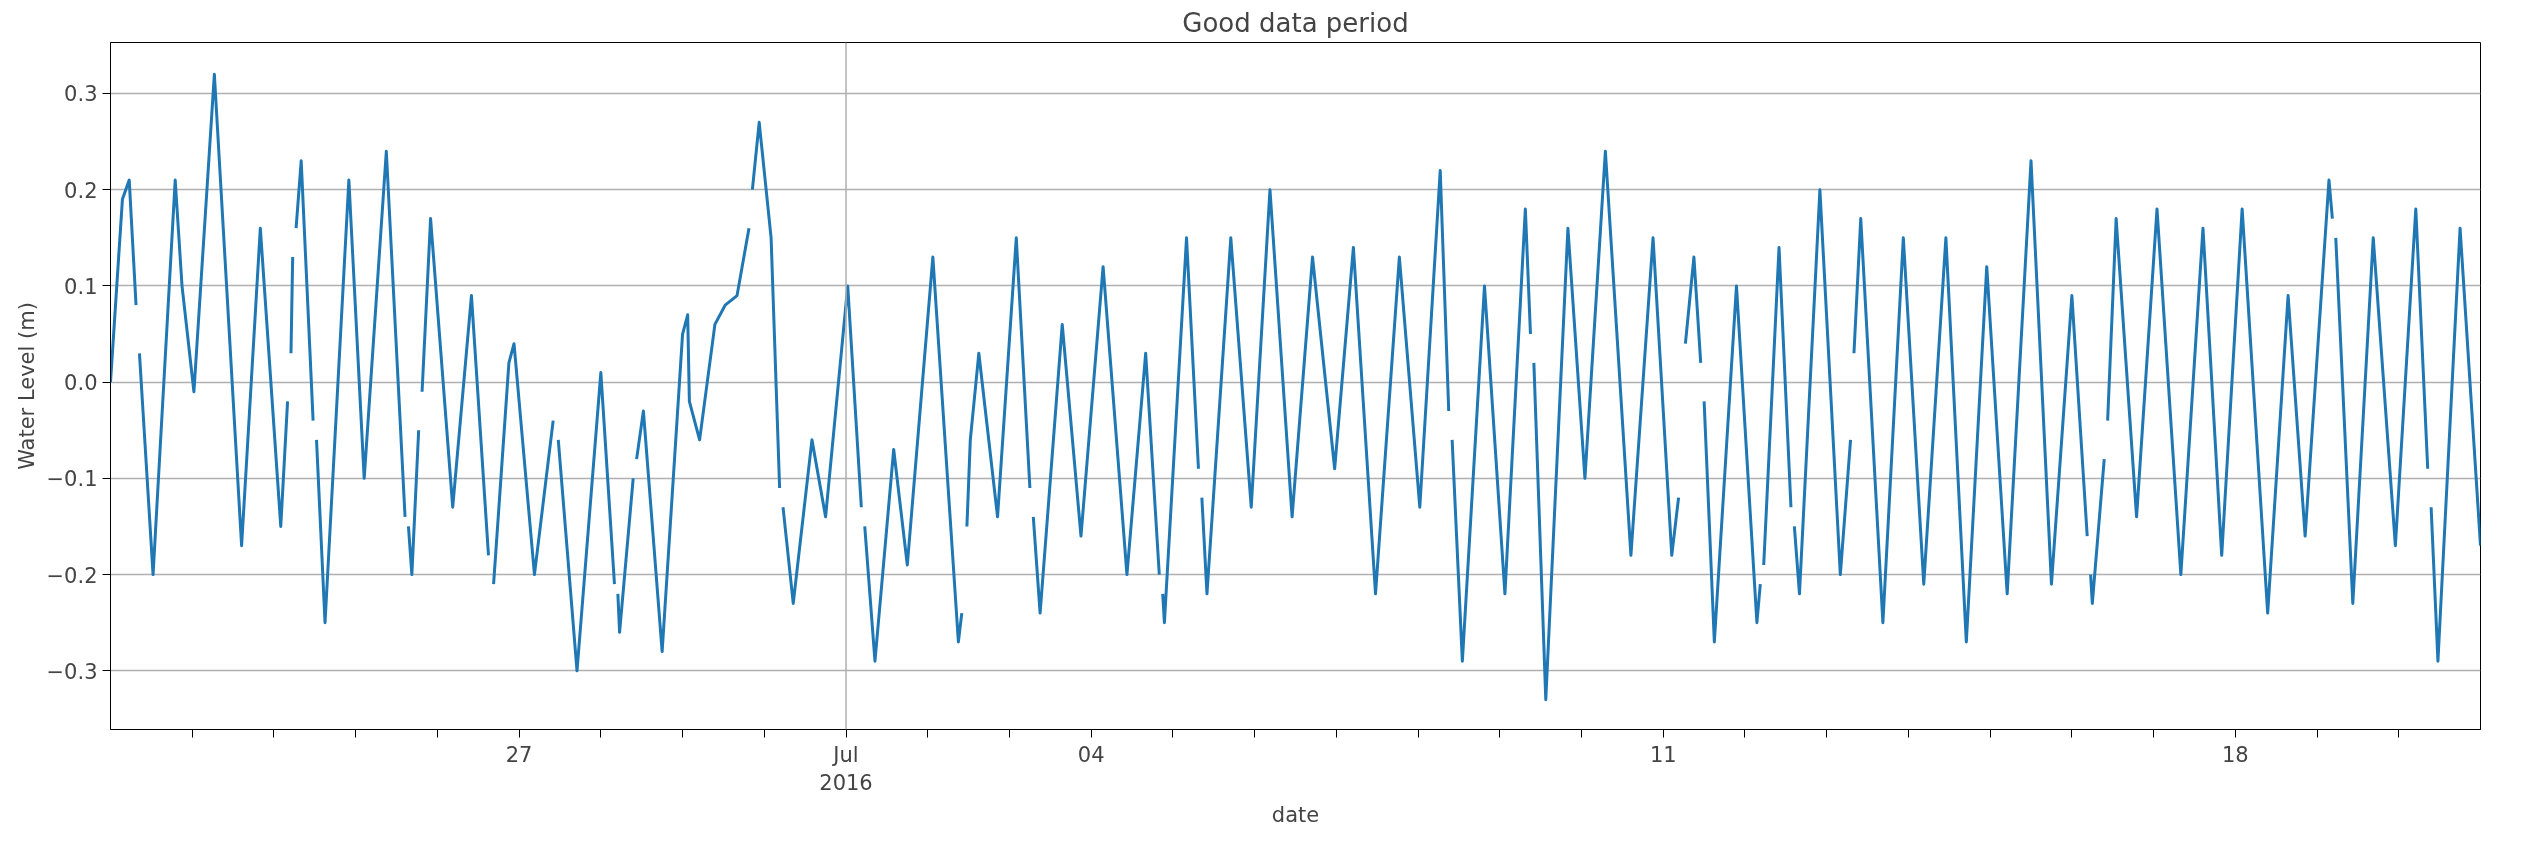 The height and width of the screenshot is (841, 2539). What do you see at coordinates (26, 386) in the screenshot?
I see `y-axis-title: Water Level (m)` at bounding box center [26, 386].